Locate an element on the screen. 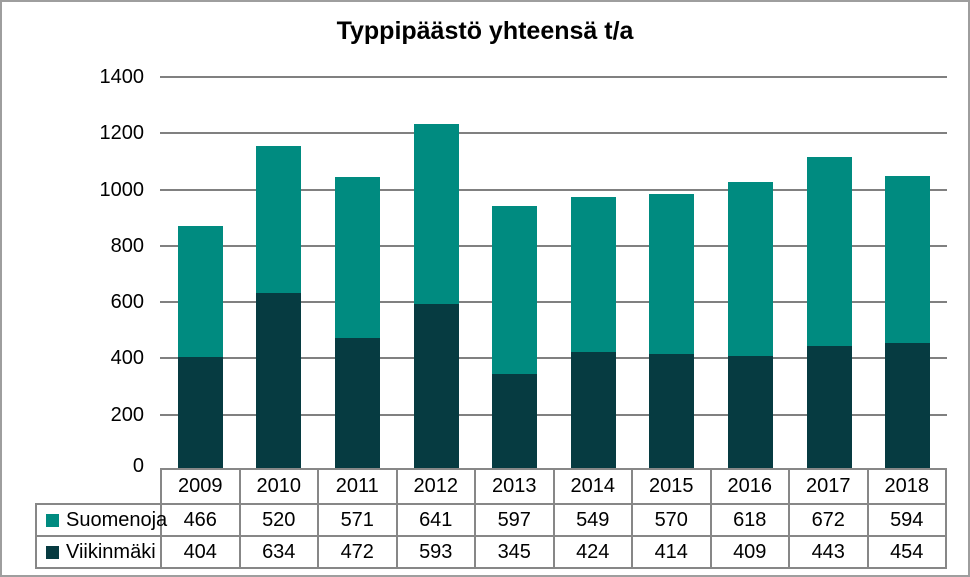 The height and width of the screenshot is (577, 970). value-cell-suomenoja-2012: 641 is located at coordinates (435, 520).